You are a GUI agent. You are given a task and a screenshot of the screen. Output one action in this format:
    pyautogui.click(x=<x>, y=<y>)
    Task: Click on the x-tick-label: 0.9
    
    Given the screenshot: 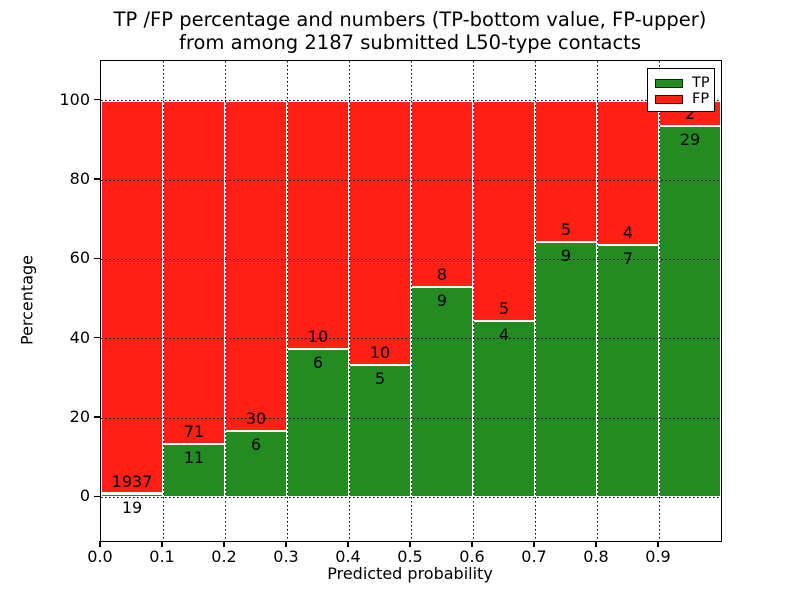 What is the action you would take?
    pyautogui.click(x=658, y=556)
    